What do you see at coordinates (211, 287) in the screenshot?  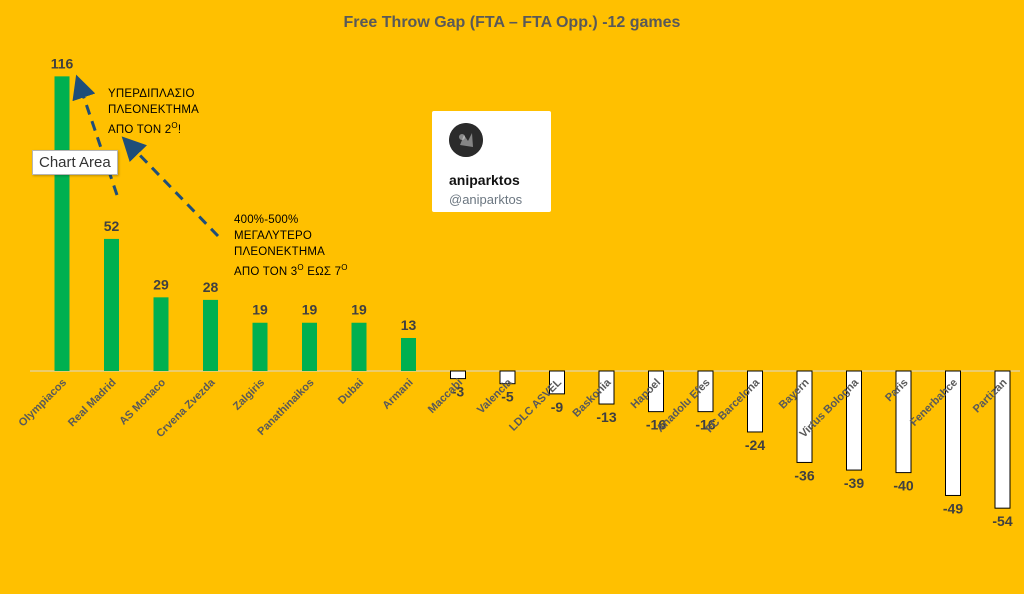 I see `data-label: 28` at bounding box center [211, 287].